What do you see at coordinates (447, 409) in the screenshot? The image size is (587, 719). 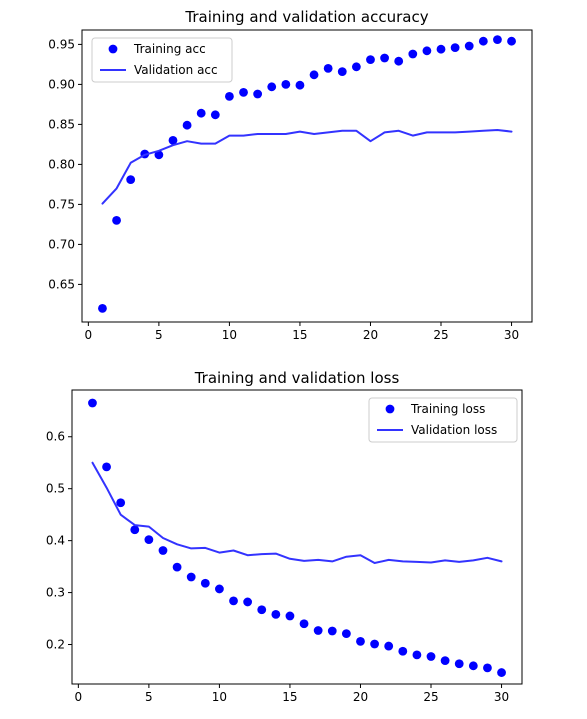 I see `loss-legend-label: Training loss` at bounding box center [447, 409].